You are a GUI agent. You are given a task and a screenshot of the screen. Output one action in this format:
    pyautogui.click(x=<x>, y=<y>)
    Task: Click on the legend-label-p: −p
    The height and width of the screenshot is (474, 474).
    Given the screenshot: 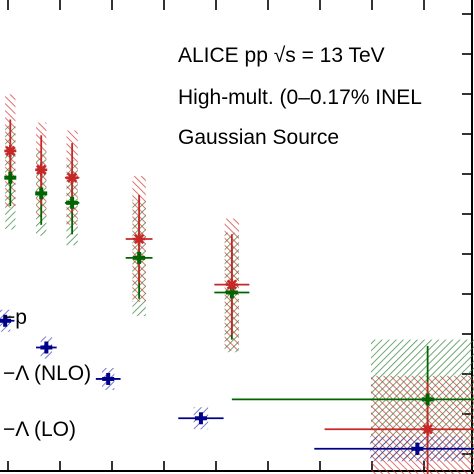 What is the action you would take?
    pyautogui.click(x=15, y=317)
    